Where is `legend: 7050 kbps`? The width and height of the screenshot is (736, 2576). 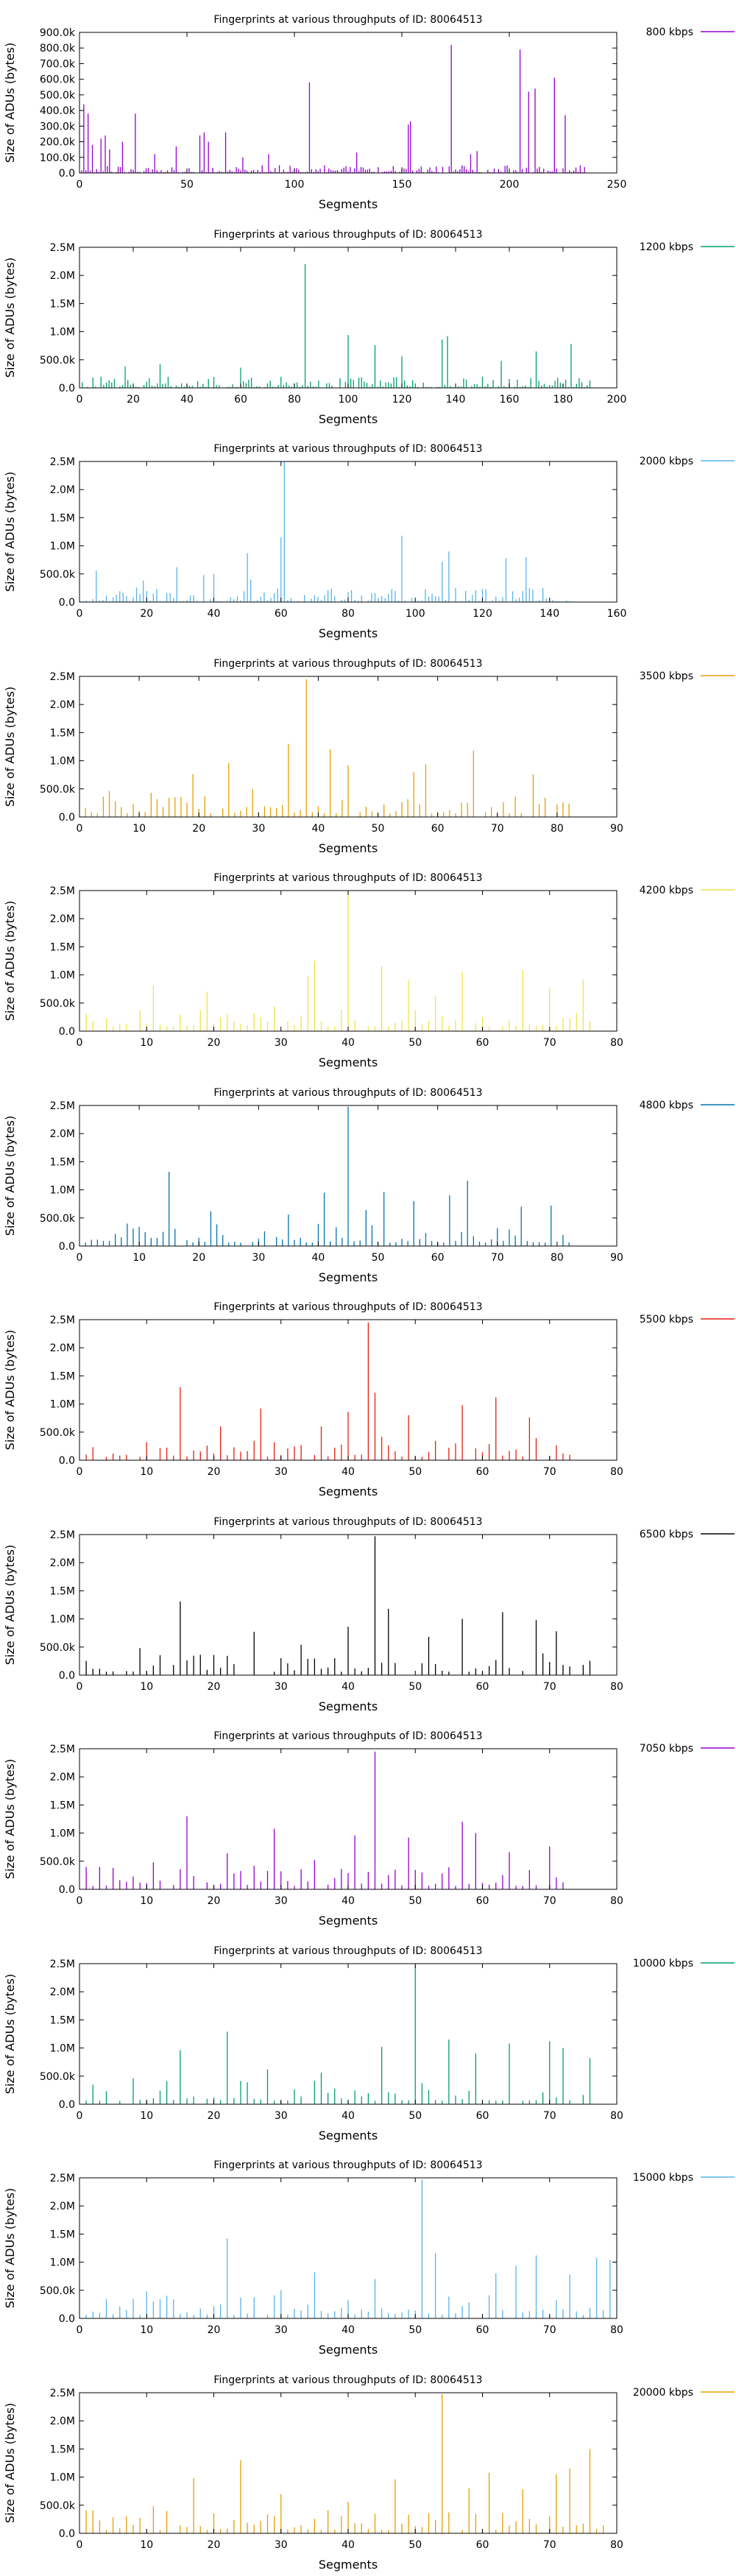
legend: 7050 kbps is located at coordinates (687, 1749).